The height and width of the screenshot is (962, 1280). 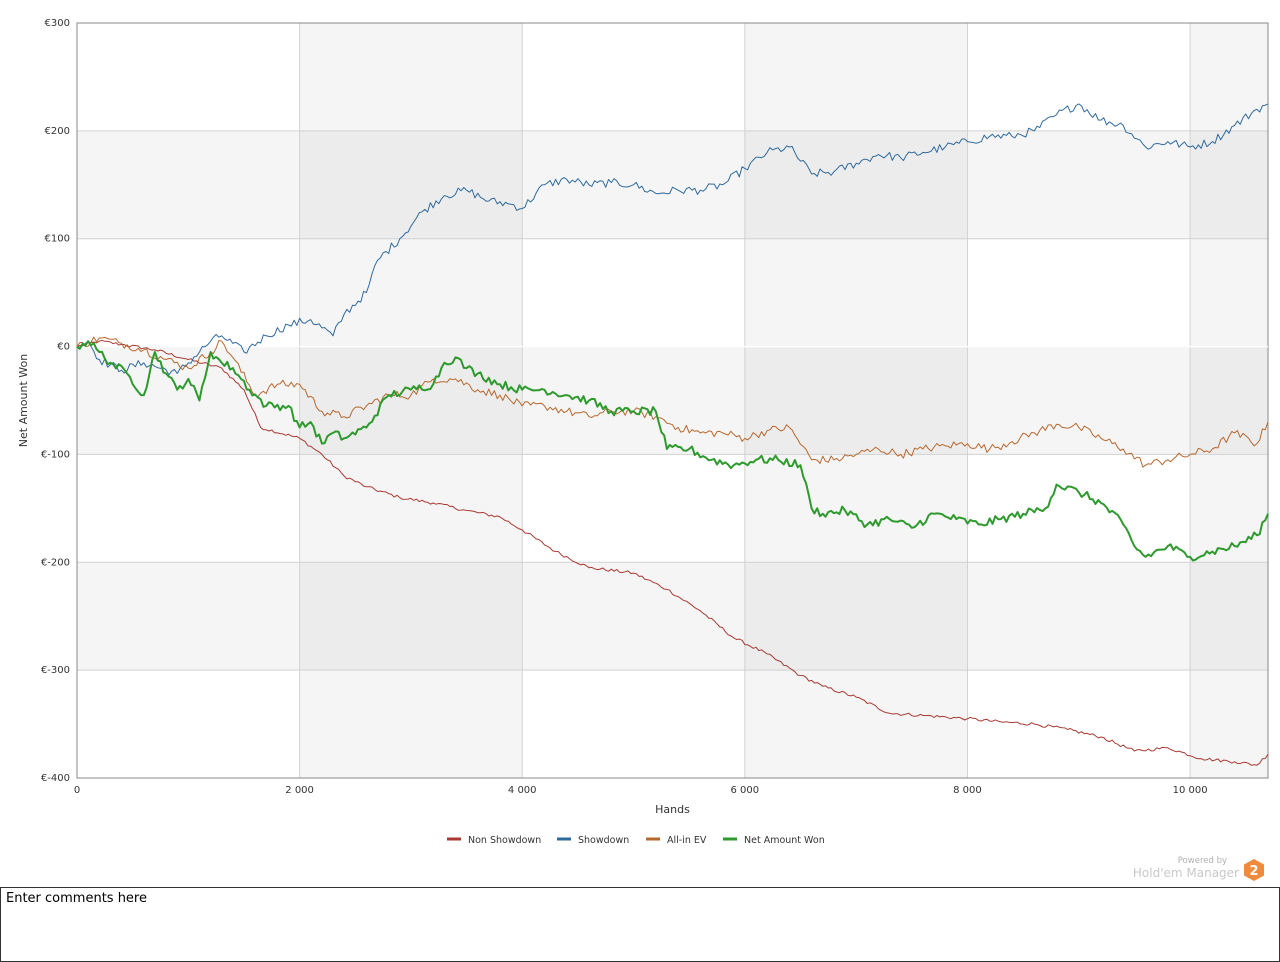 What do you see at coordinates (1202, 861) in the screenshot?
I see `powered-by-text: Powered by` at bounding box center [1202, 861].